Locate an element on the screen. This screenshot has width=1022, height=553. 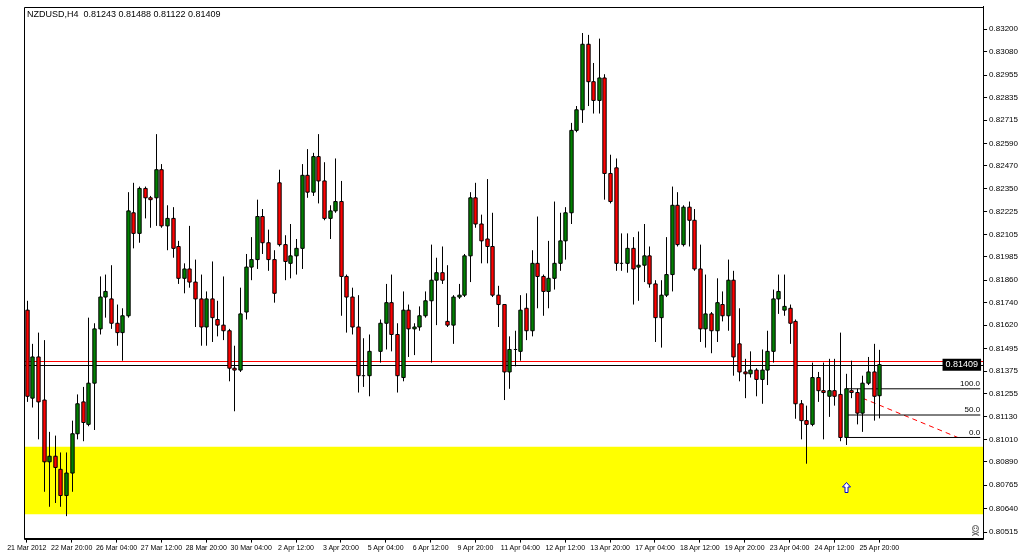
y-tick-label: 0.80890 is located at coordinates (1004, 462).